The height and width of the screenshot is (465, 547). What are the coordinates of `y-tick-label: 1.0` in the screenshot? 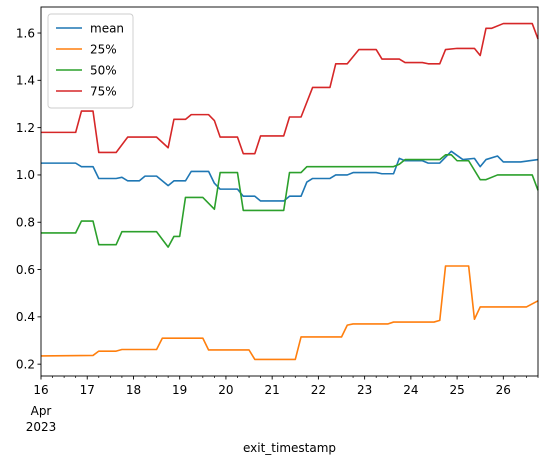 It's located at (25, 175).